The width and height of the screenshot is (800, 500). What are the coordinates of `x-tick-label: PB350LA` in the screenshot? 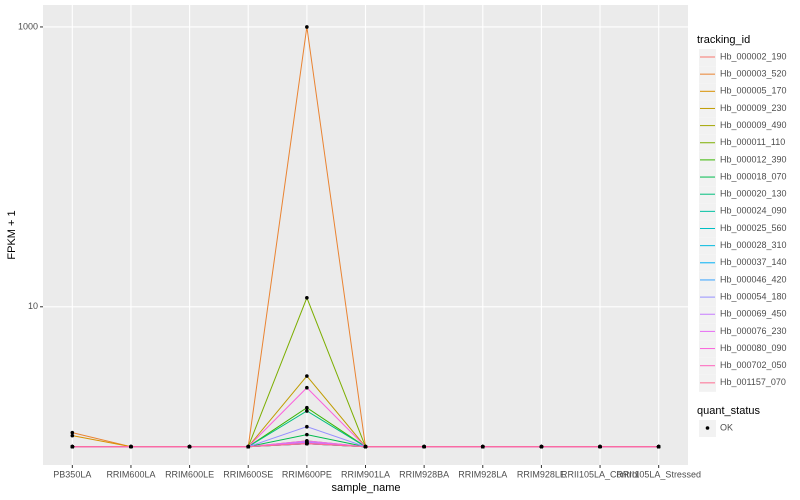 It's located at (72, 474).